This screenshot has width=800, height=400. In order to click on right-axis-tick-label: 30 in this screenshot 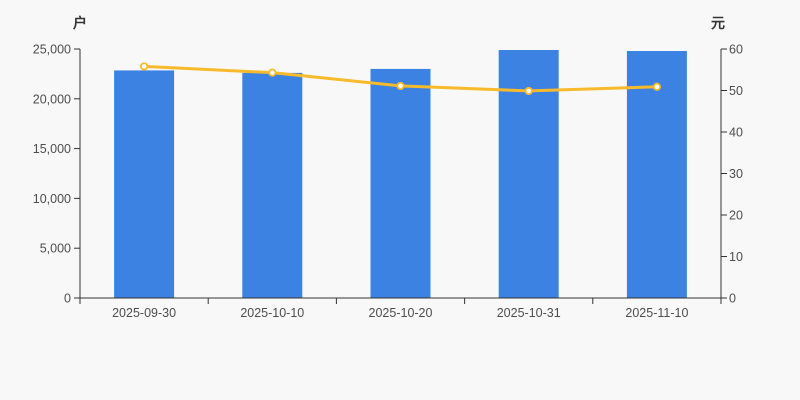, I will do `click(736, 174)`.